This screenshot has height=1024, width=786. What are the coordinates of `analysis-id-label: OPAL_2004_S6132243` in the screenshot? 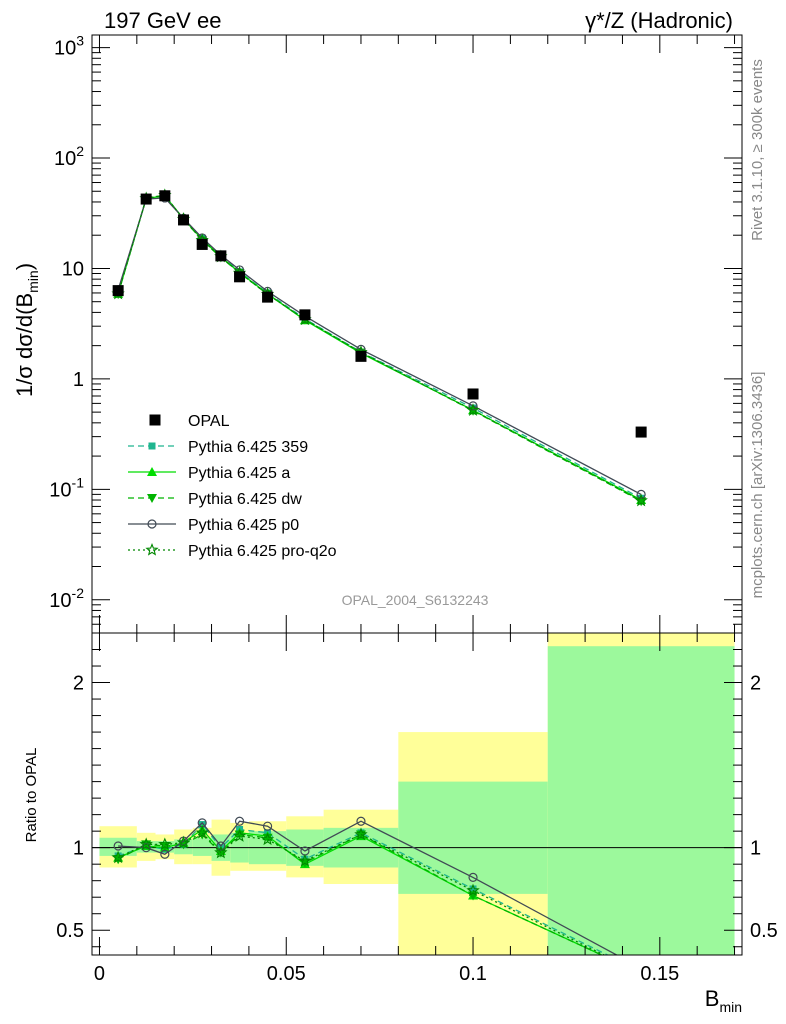 It's located at (415, 600).